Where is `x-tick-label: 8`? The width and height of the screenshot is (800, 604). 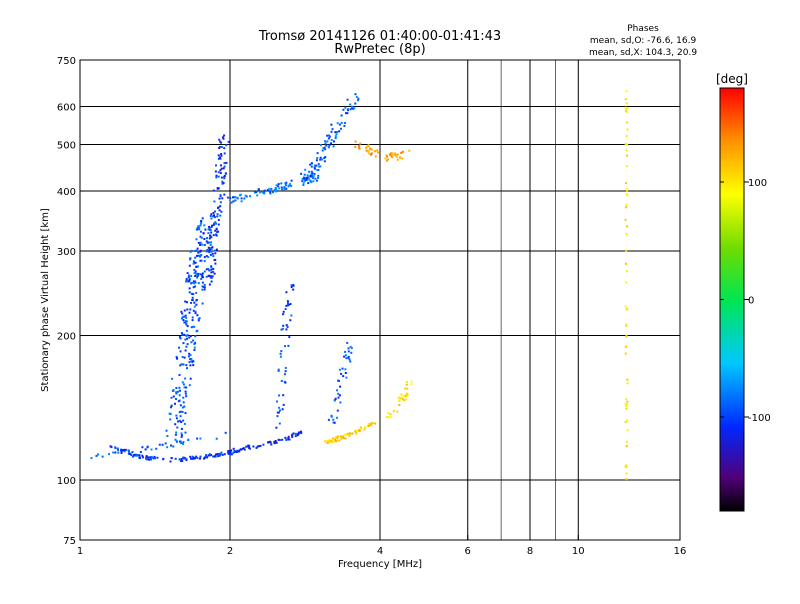
x-tick-label: 8 is located at coordinates (530, 551).